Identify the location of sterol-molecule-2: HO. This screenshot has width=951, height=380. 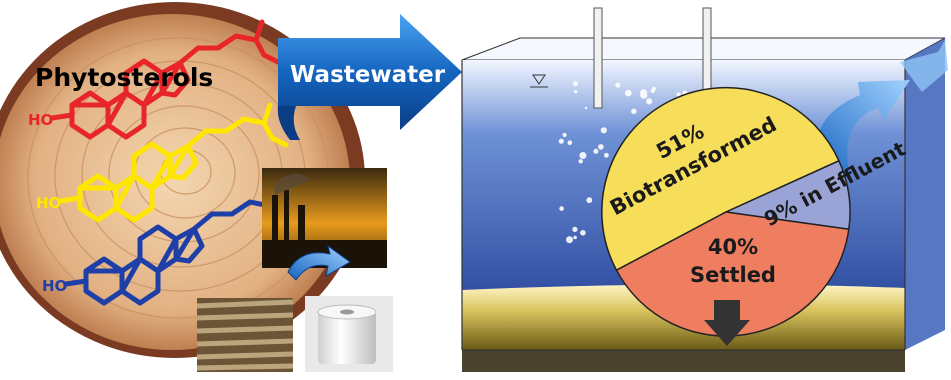
(162, 162).